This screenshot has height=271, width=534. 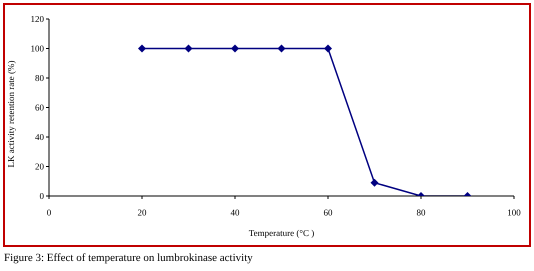 I want to click on x-tick-label: 0, so click(x=49, y=212).